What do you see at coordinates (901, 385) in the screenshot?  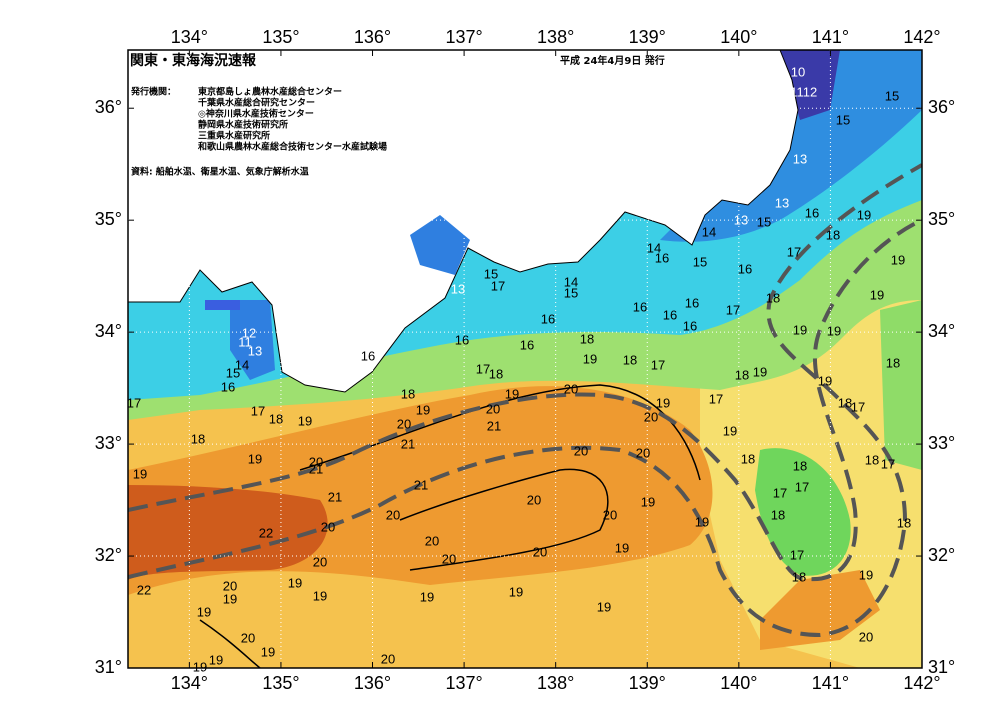 I see `green-water` at bounding box center [901, 385].